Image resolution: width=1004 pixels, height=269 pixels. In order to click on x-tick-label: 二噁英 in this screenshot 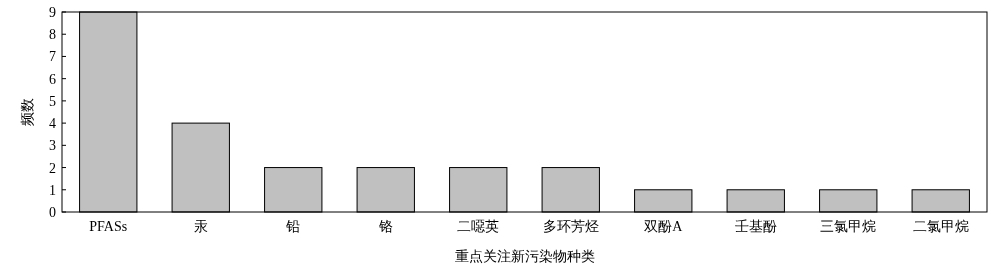, I will do `click(478, 226)`.